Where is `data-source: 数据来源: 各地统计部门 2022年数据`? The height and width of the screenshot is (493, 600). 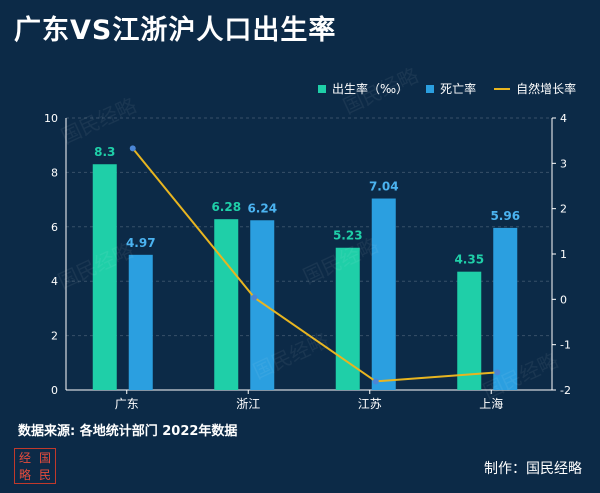
data-source: 数据来源: 各地统计部门 2022年数据 is located at coordinates (128, 431).